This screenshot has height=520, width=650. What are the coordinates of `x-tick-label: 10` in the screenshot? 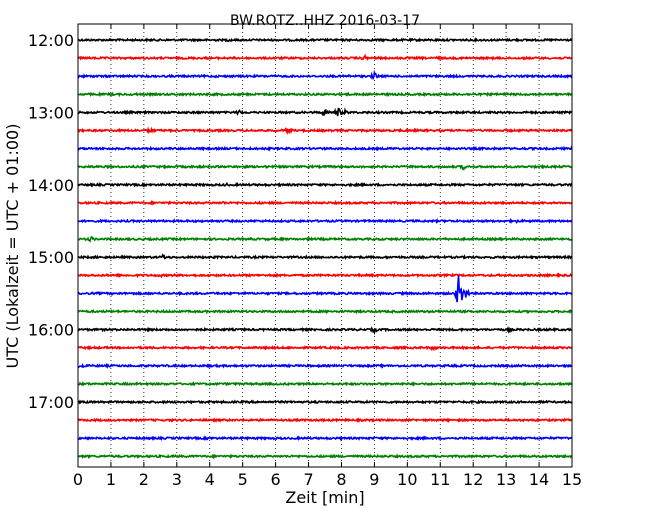 It's located at (407, 479).